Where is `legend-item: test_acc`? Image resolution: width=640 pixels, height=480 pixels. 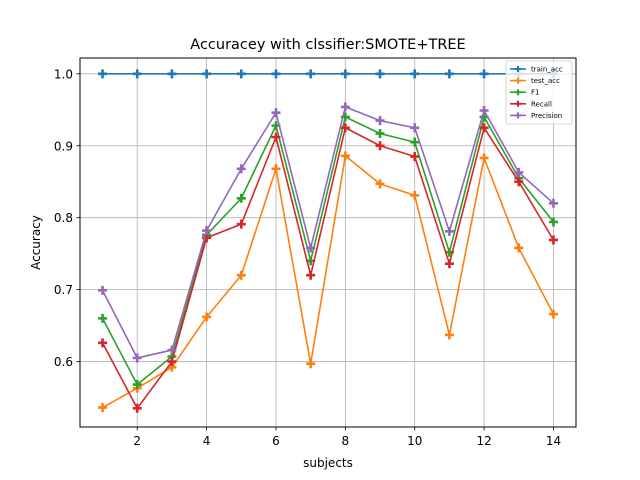 legend-item: test_acc is located at coordinates (535, 81).